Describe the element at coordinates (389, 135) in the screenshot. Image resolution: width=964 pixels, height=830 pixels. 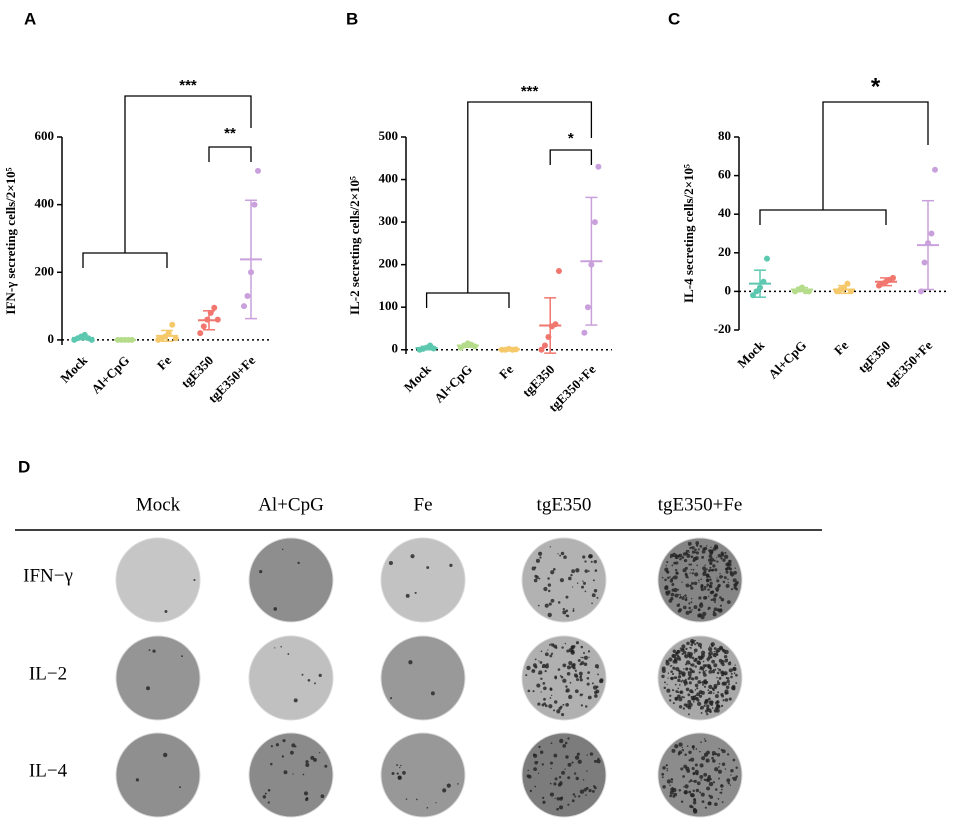
I see `y-tick-label: 500` at that location.